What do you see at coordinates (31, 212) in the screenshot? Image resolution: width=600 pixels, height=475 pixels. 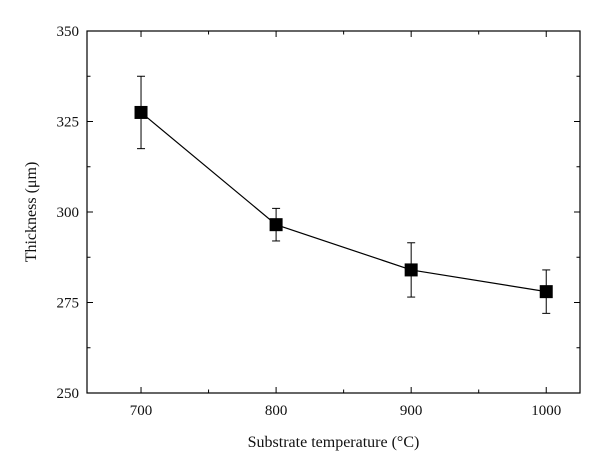 I see `y-axis-title: Thickness (μm)` at bounding box center [31, 212].